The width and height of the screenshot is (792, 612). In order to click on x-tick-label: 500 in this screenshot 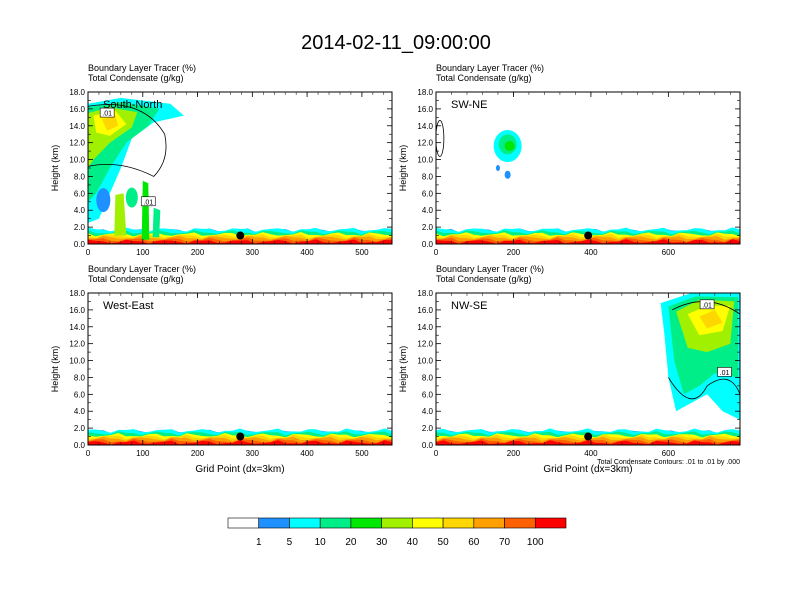, I will do `click(362, 453)`.